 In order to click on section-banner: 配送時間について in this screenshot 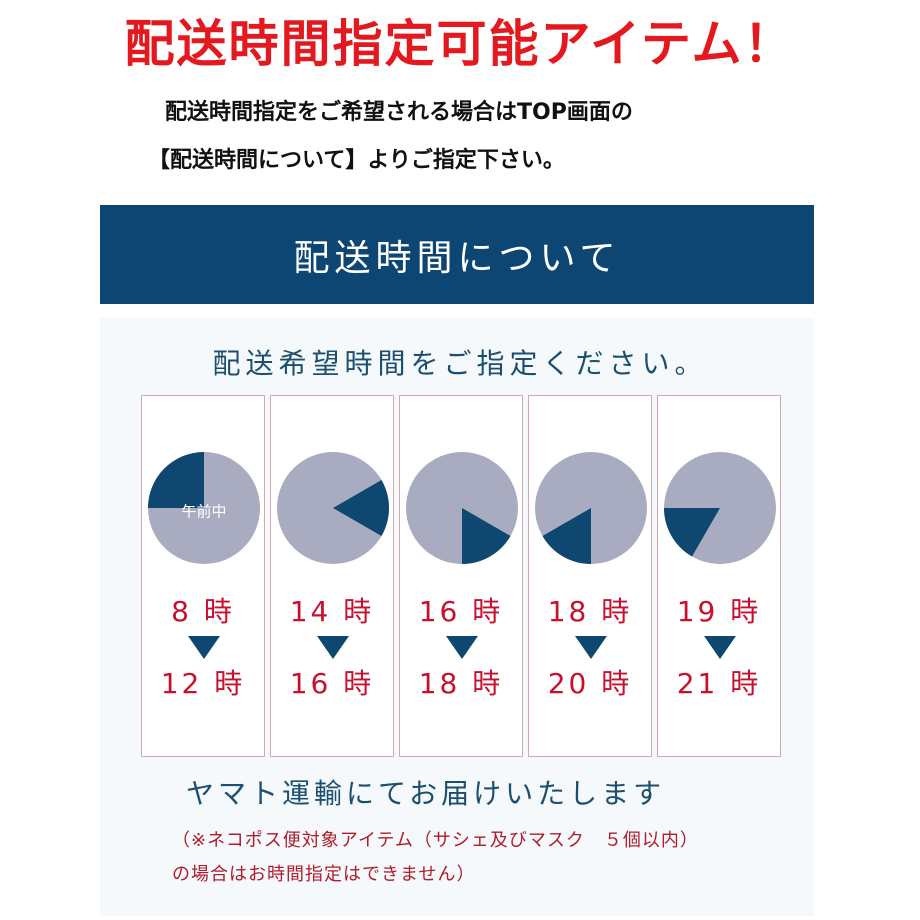, I will do `click(457, 254)`.